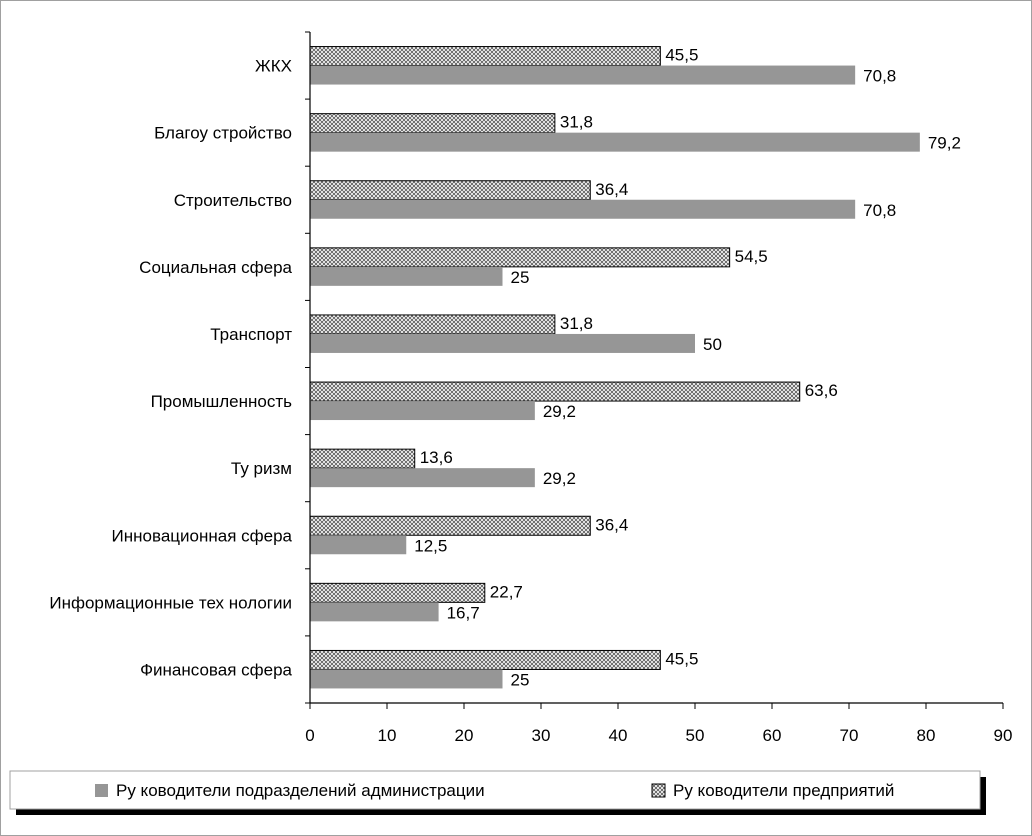 The height and width of the screenshot is (836, 1032). I want to click on category-label: Транспорт, so click(251, 334).